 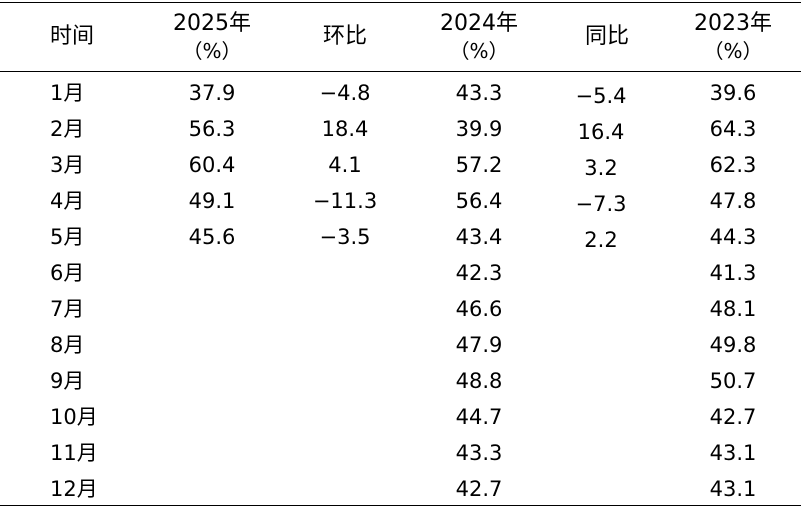 I want to click on header-title: 2023年, so click(x=733, y=23).